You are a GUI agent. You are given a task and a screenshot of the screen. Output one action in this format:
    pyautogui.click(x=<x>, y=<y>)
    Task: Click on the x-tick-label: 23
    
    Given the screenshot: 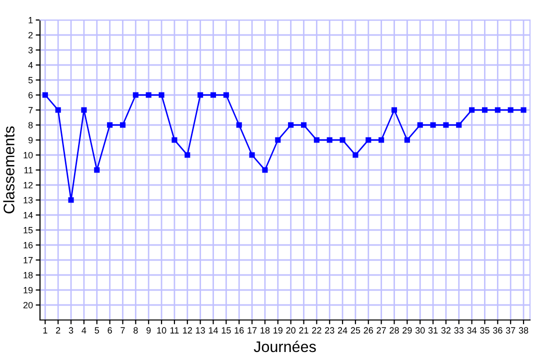 What is the action you would take?
    pyautogui.click(x=329, y=330)
    